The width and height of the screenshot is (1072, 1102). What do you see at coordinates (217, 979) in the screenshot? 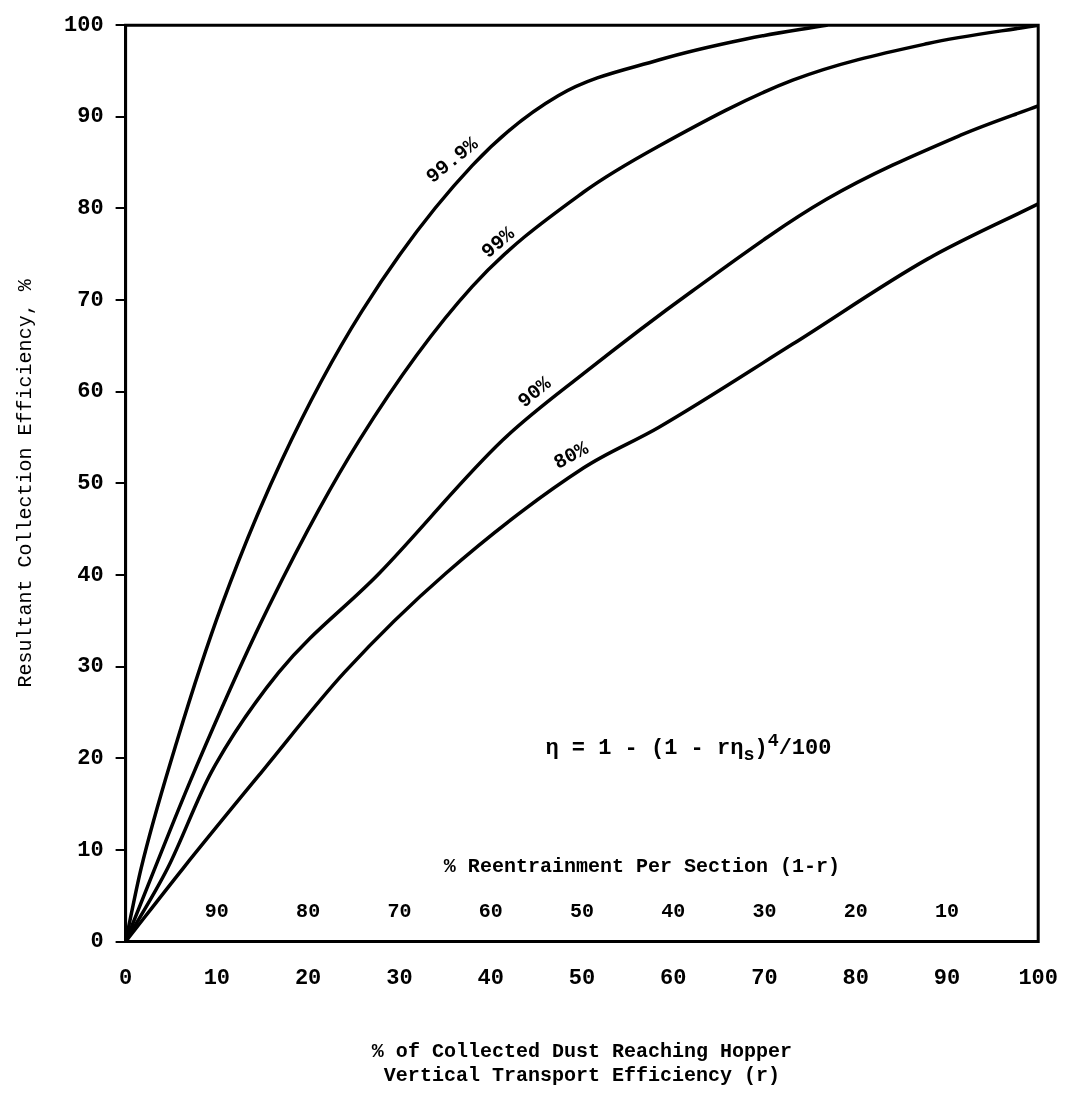
I see `x-tick-label: 10` at bounding box center [217, 979].